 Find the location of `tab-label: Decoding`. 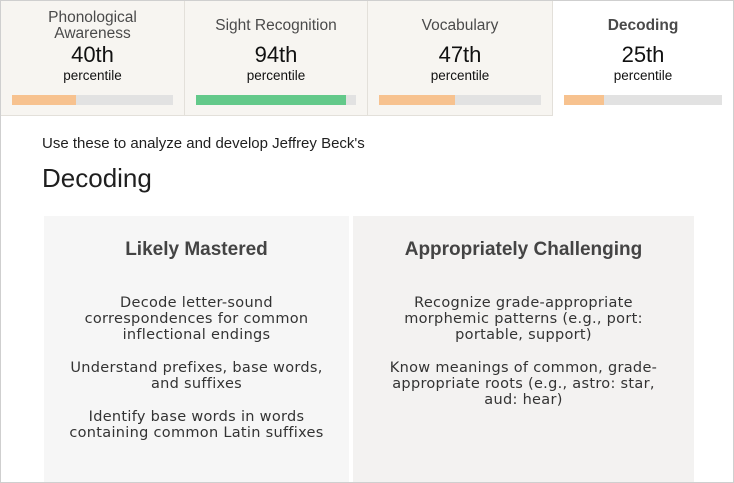

tab-label: Decoding is located at coordinates (643, 25).